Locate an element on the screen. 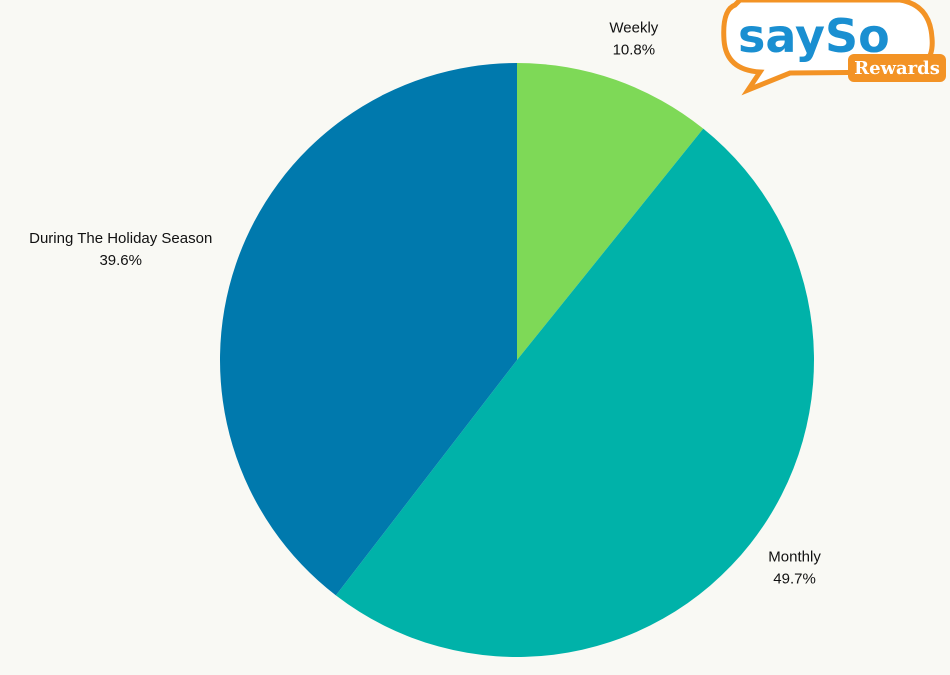 This screenshot has width=950, height=675. logo-badge is located at coordinates (897, 68).